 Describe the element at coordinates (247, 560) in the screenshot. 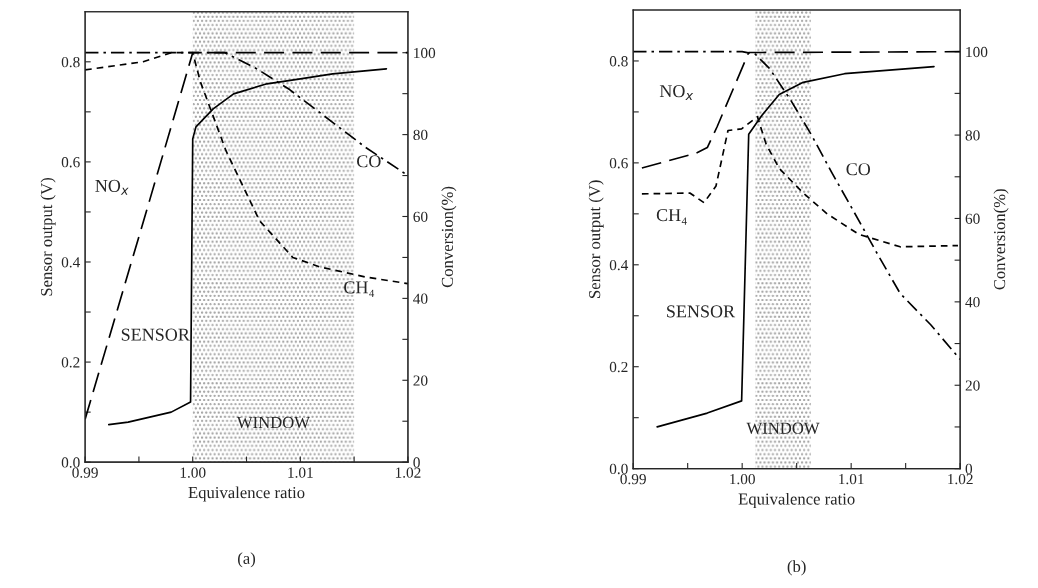

I see `text: (a)` at that location.